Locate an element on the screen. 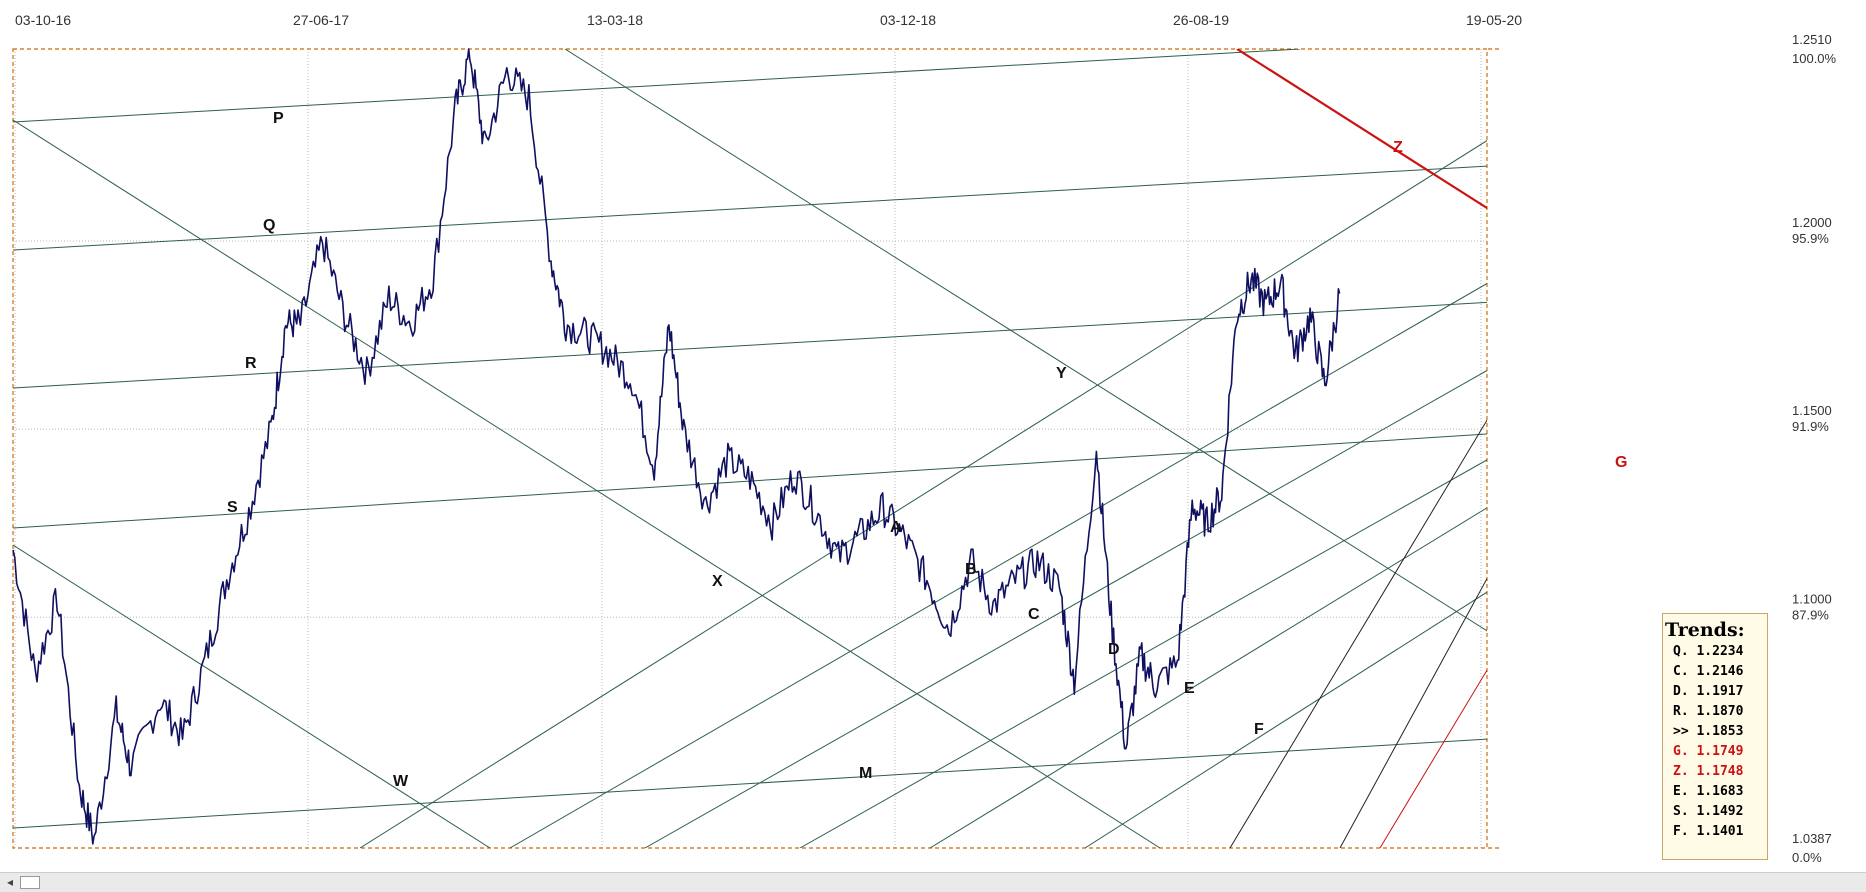 The height and width of the screenshot is (892, 1866). trend-row: R. 1.1870 is located at coordinates (1715, 712).